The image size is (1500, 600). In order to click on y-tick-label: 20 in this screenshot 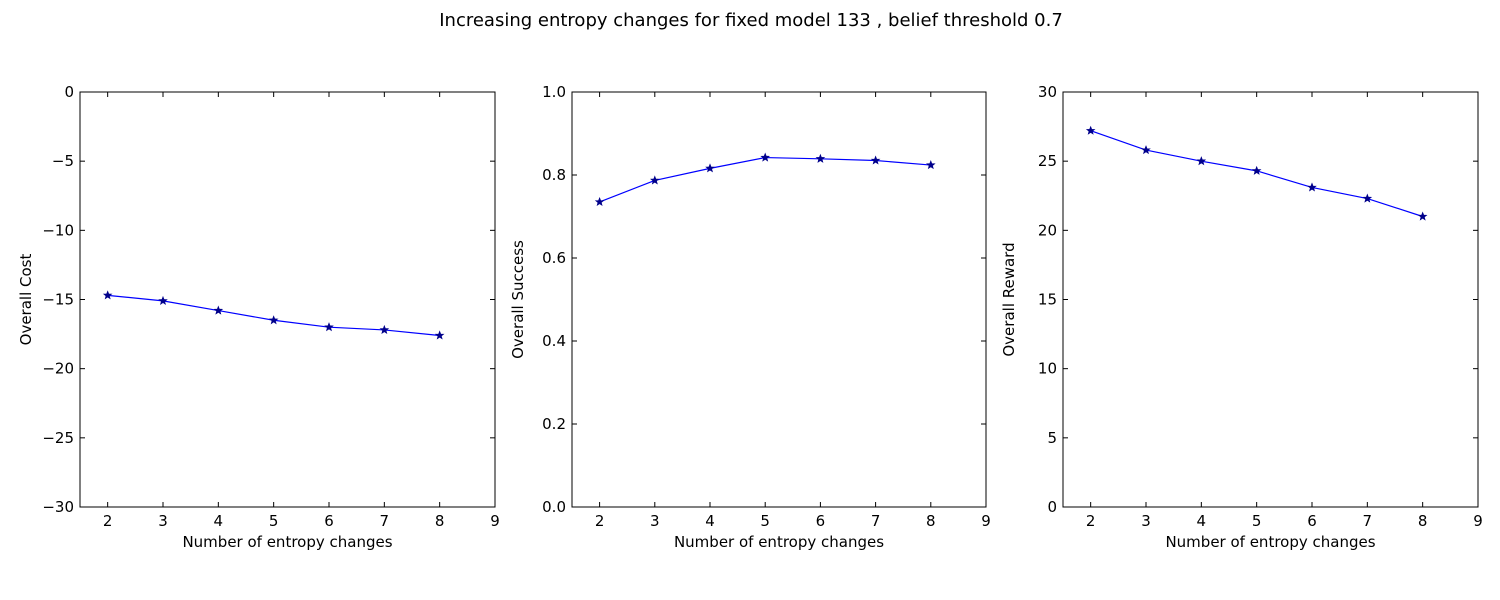, I will do `click(1047, 230)`.